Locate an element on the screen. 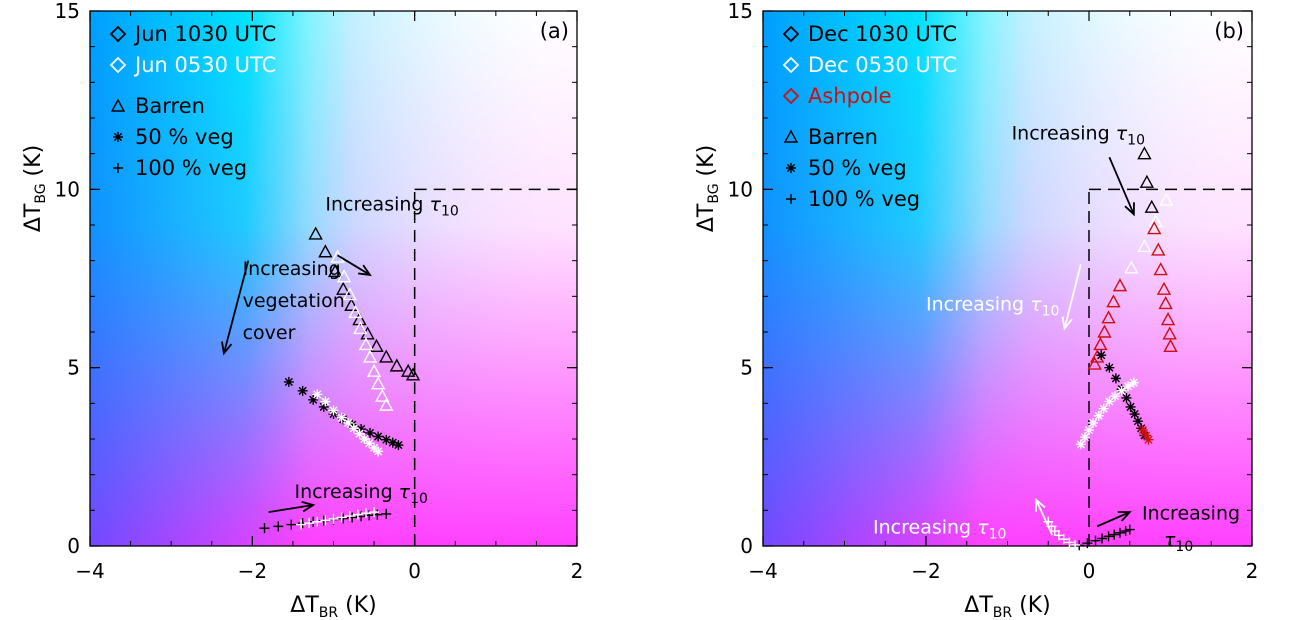 This screenshot has height=620, width=1301. legend-label: Jun 0530 UTC is located at coordinates (204, 65).